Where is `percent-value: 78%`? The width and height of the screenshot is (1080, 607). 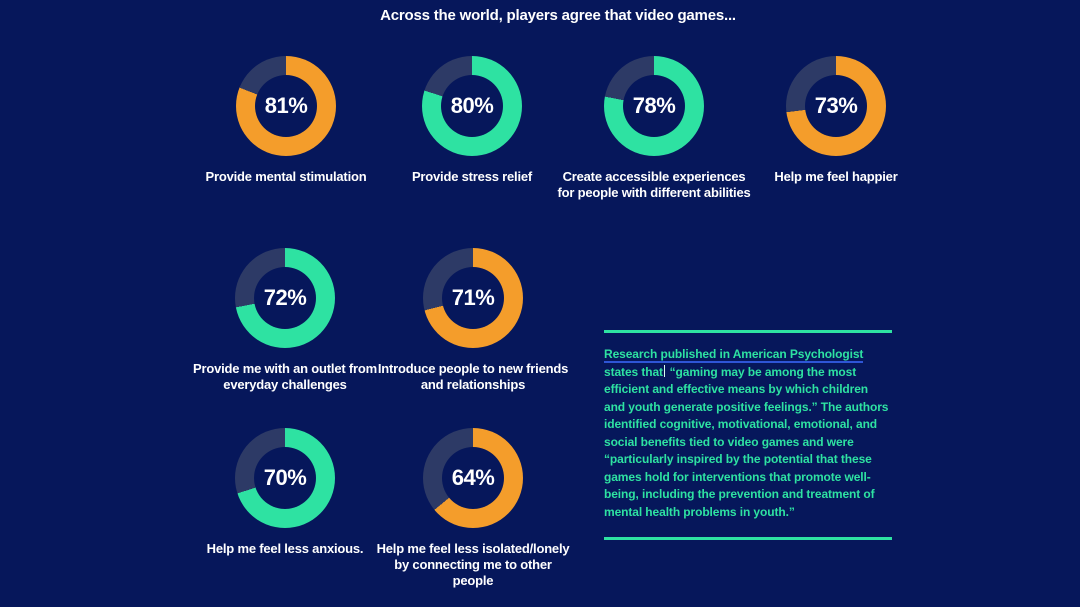 percent-value: 78% is located at coordinates (654, 105).